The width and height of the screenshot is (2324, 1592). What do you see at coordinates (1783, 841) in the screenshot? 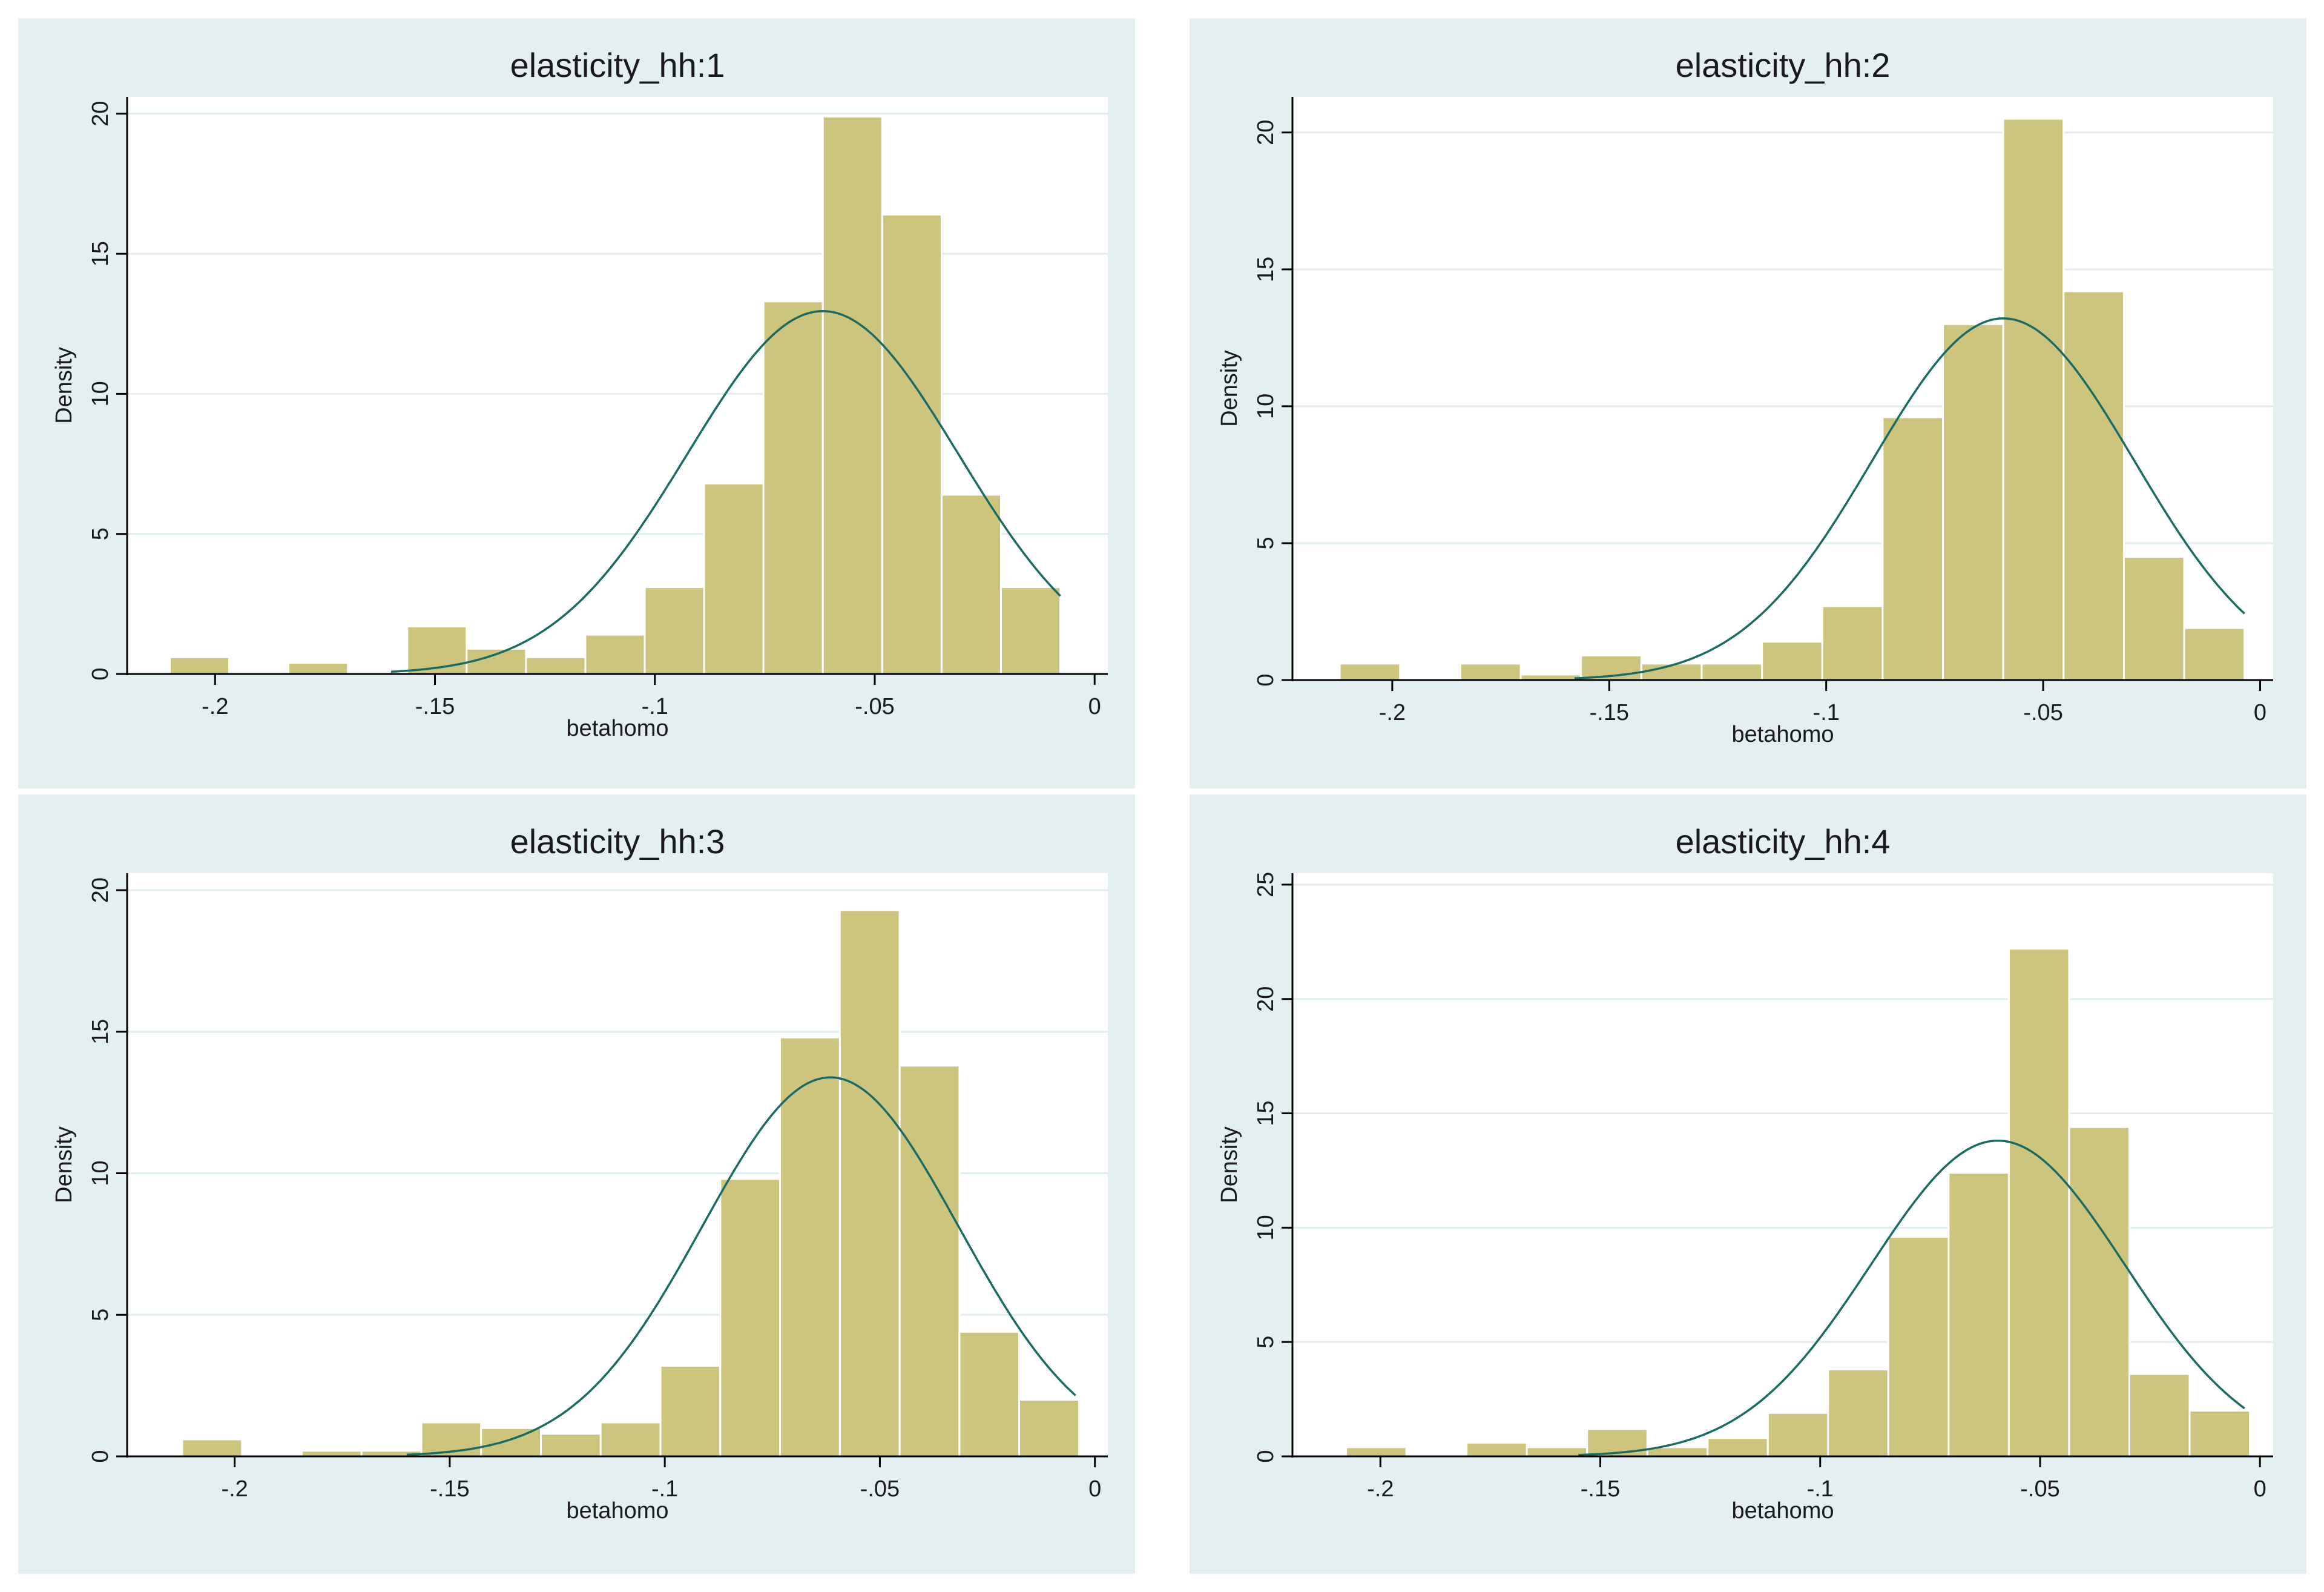
I see `chart-title: elasticity_hh:4` at bounding box center [1783, 841].